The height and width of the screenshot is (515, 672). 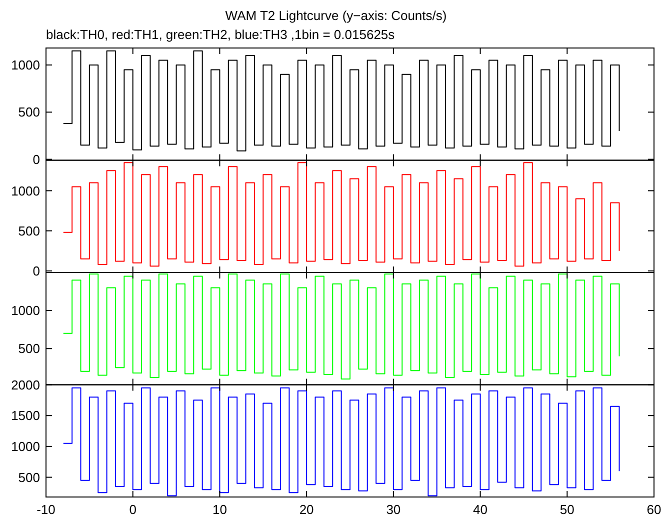 I want to click on x-tick-label: 60, so click(x=654, y=508).